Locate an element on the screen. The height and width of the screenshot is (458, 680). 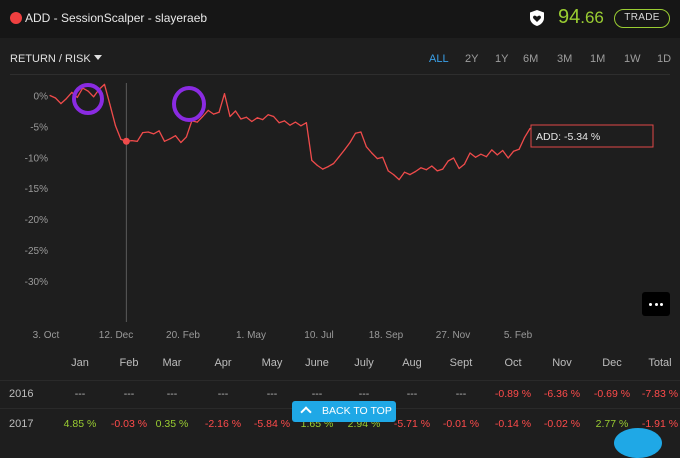
col-mar: Mar is located at coordinates (172, 363).